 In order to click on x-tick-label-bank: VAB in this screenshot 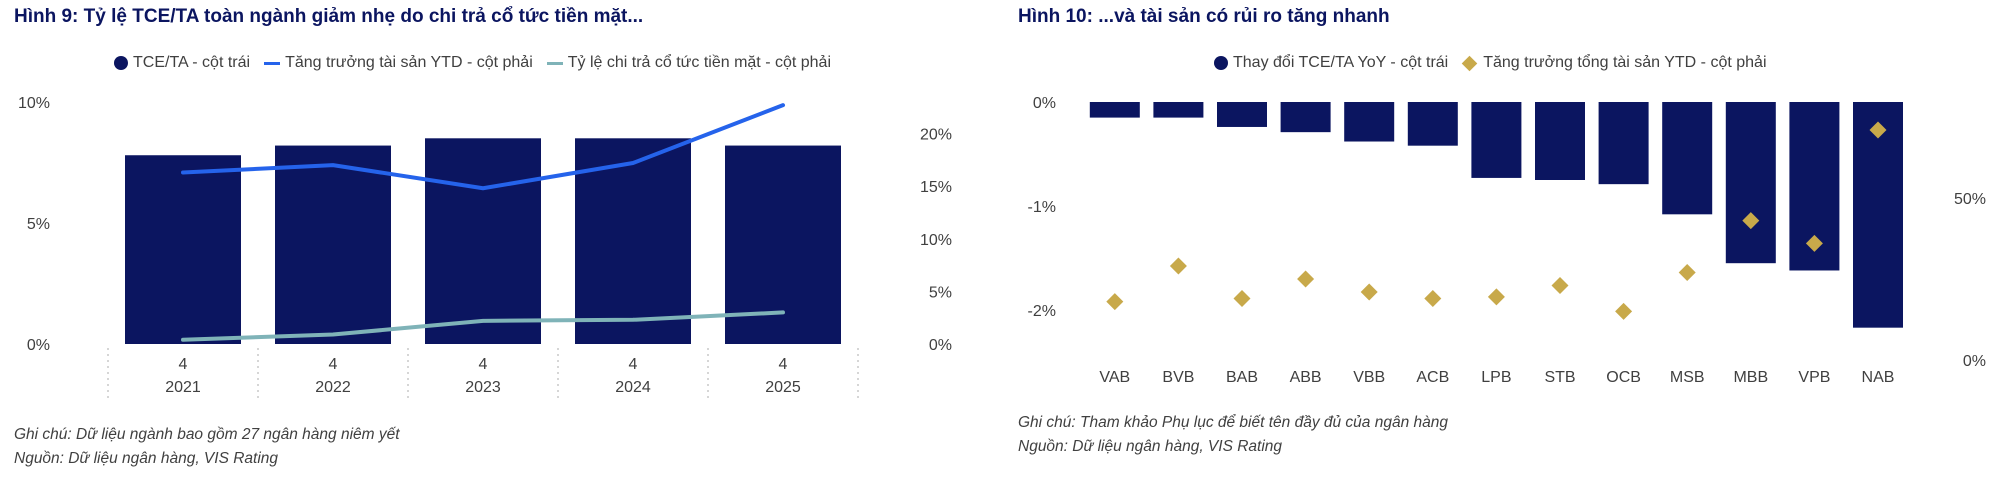, I will do `click(1114, 377)`.